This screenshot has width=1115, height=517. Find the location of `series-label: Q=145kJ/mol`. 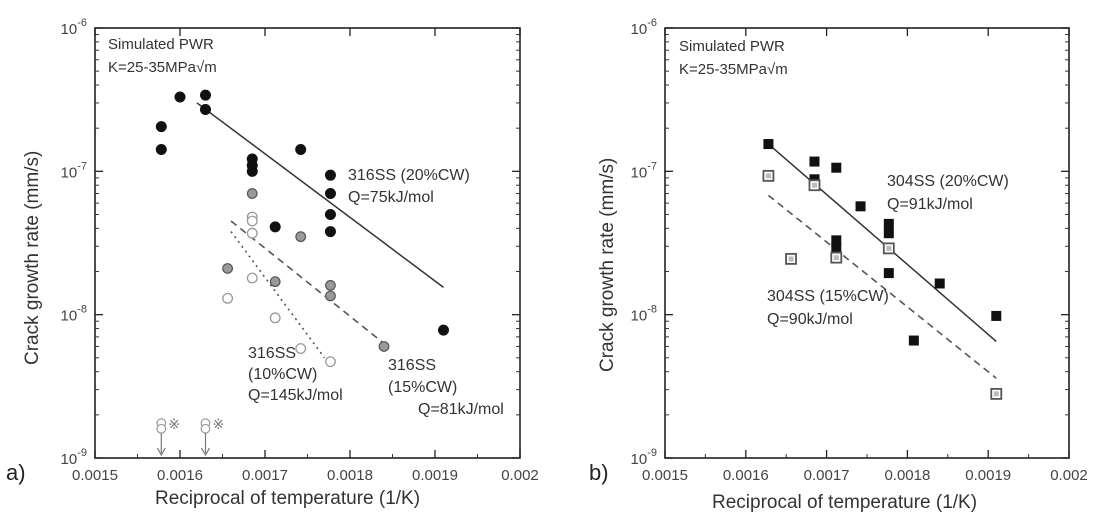

series-label: Q=145kJ/mol is located at coordinates (295, 395).